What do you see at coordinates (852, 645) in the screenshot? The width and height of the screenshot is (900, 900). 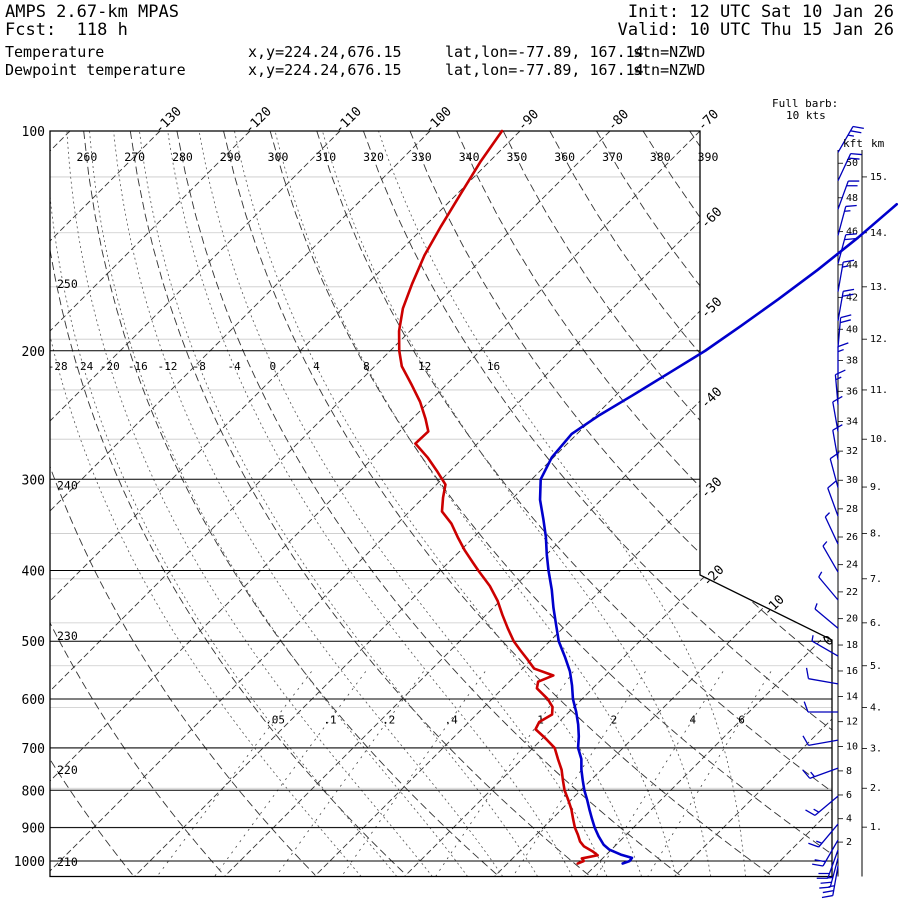 I see `svg-text: 18` at bounding box center [852, 645].